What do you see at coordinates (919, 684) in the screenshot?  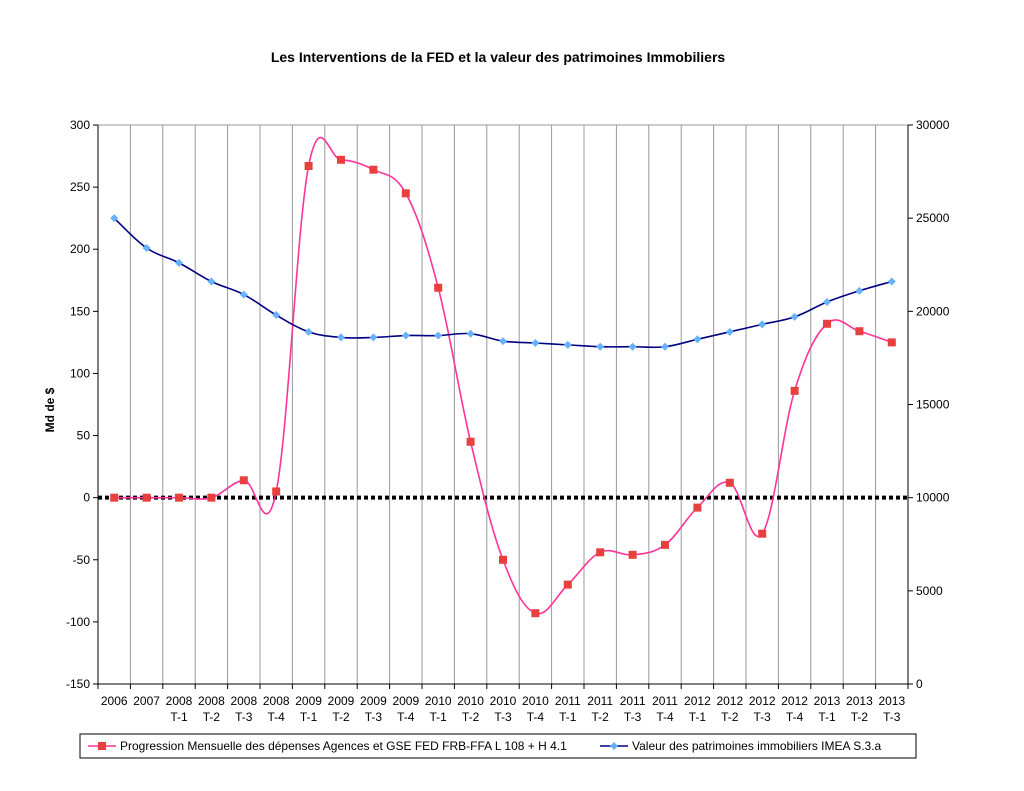 I see `right-tick-label: 0` at bounding box center [919, 684].